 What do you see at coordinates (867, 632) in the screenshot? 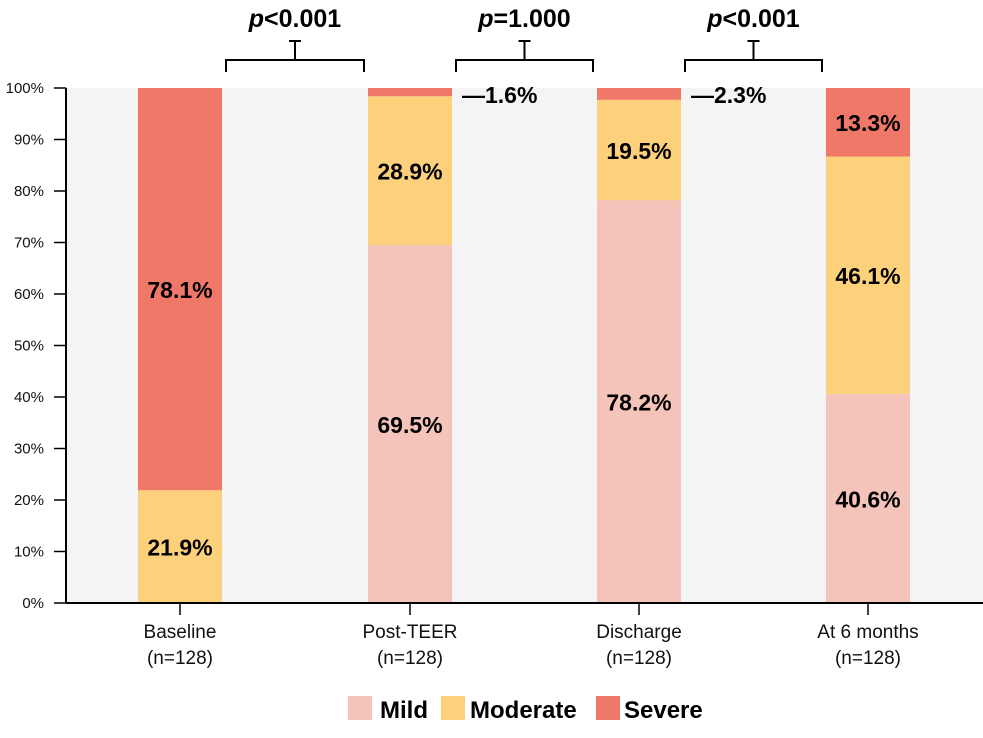
I see `x-category-label: At 6 months` at bounding box center [867, 632].